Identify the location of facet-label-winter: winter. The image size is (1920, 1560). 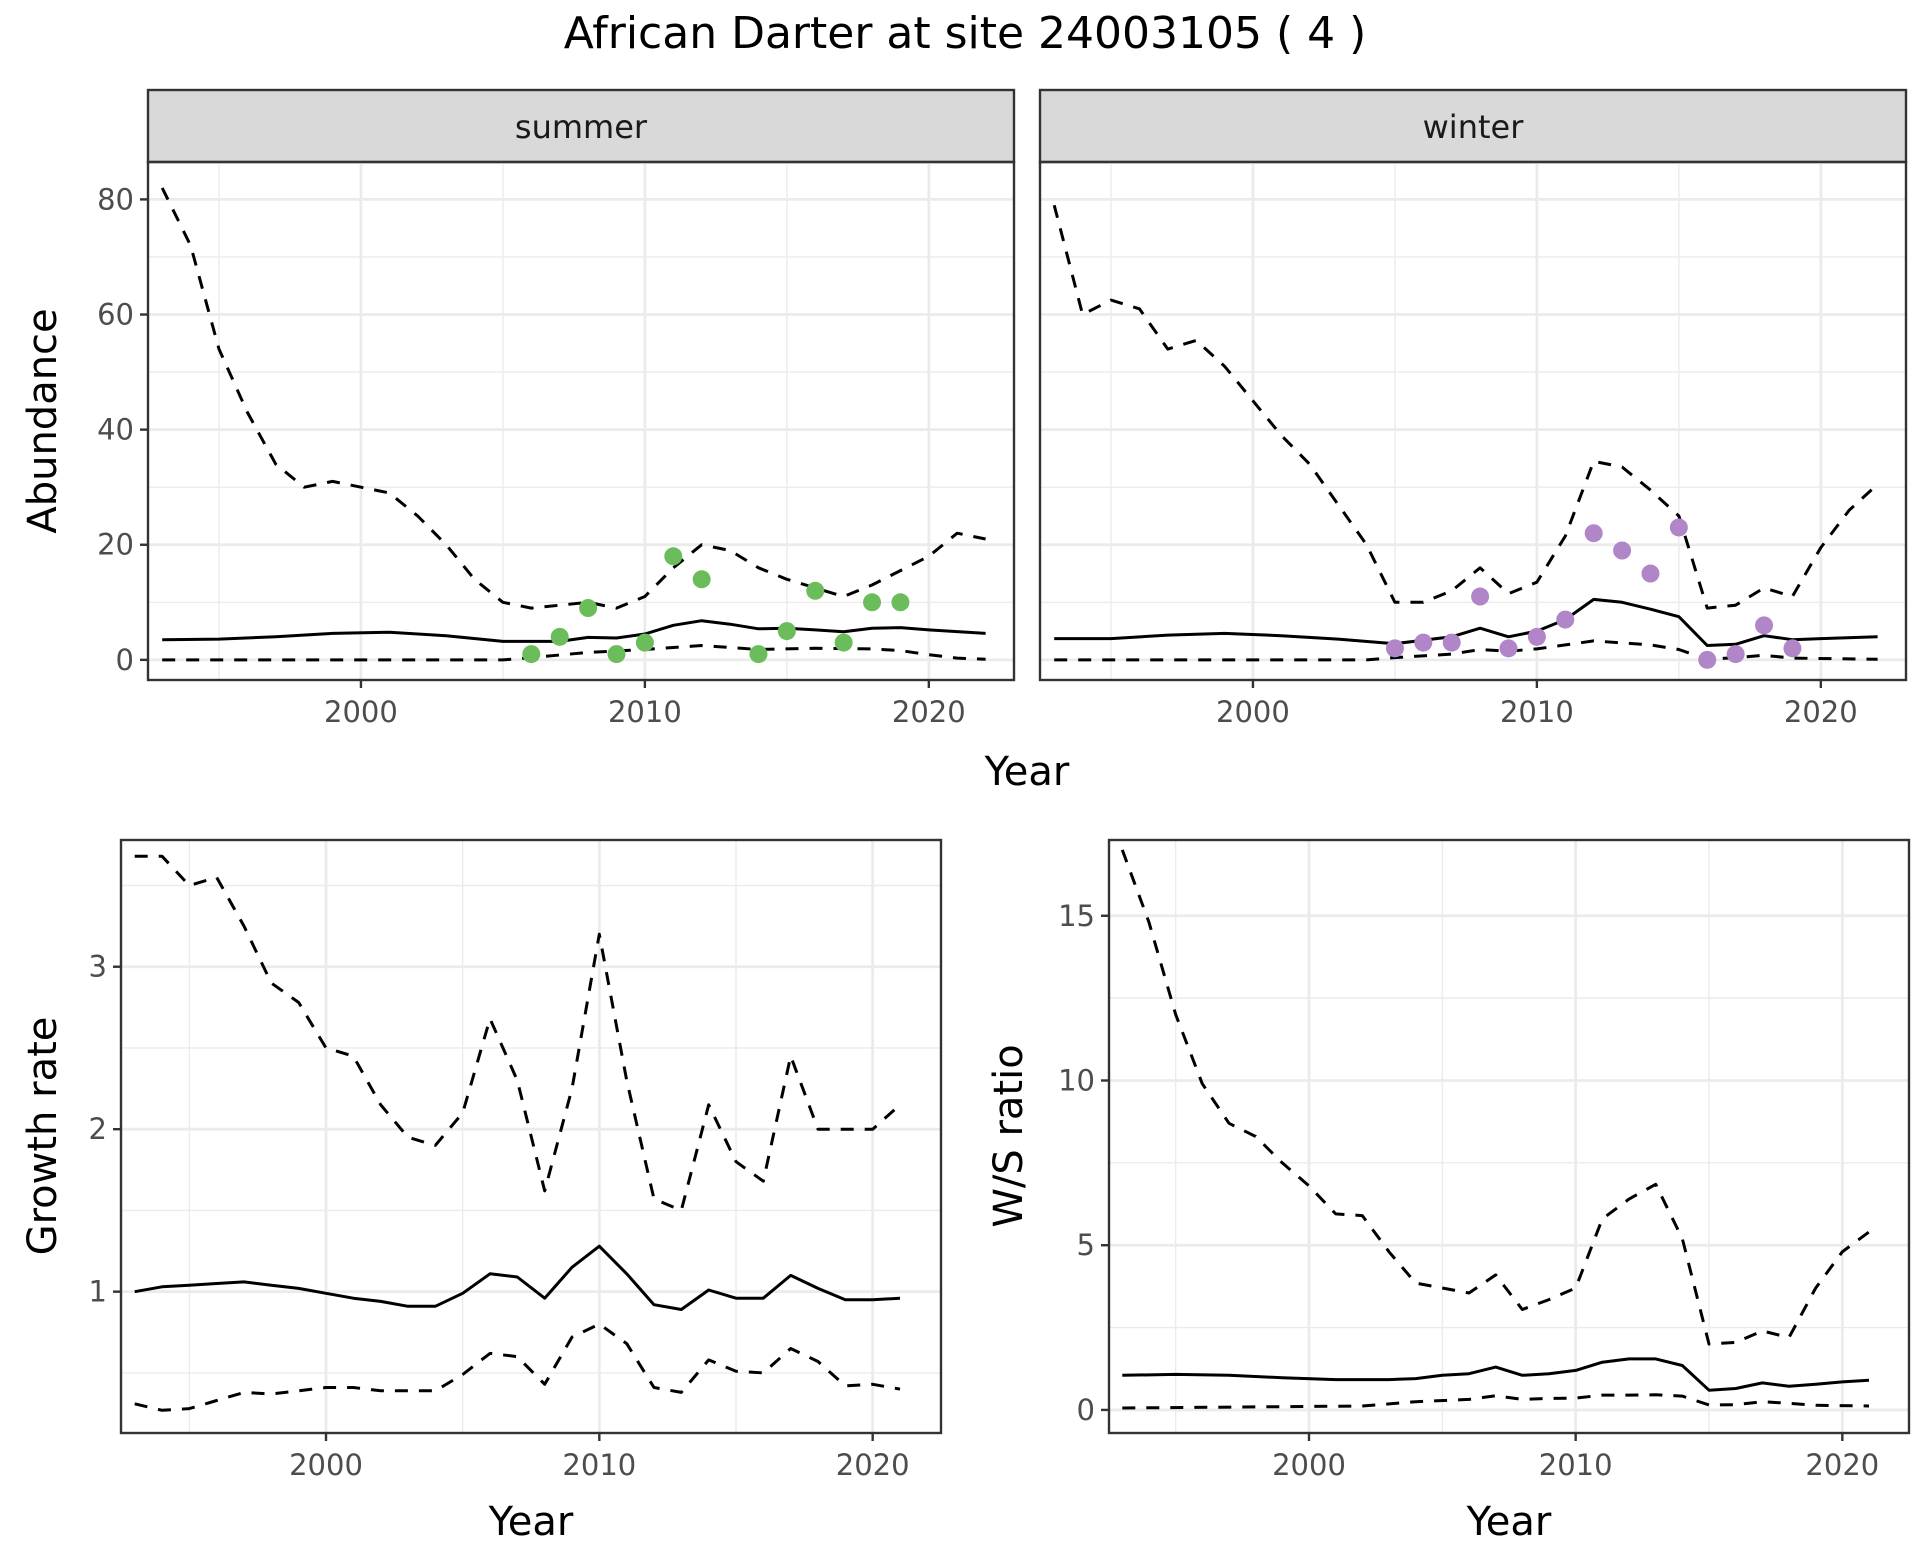
(1474, 127).